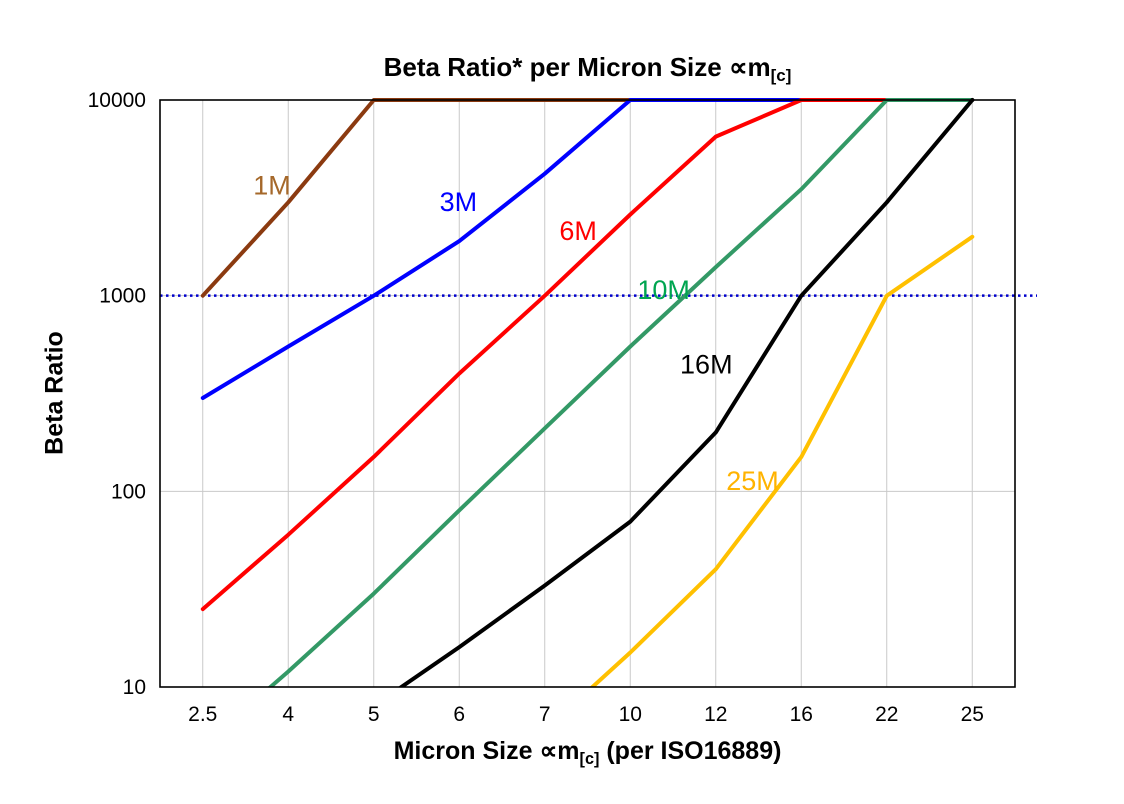 The height and width of the screenshot is (804, 1124). What do you see at coordinates (117, 100) in the screenshot?
I see `y-tick-label: 10000` at bounding box center [117, 100].